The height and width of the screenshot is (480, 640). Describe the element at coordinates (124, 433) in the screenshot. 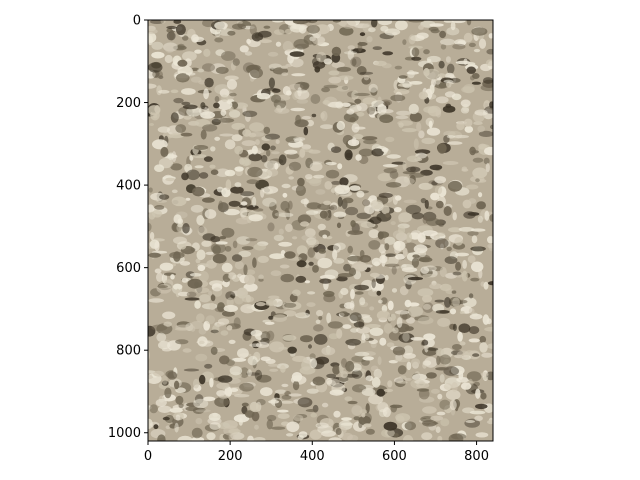

I see `y-tick-label: 1000` at that location.